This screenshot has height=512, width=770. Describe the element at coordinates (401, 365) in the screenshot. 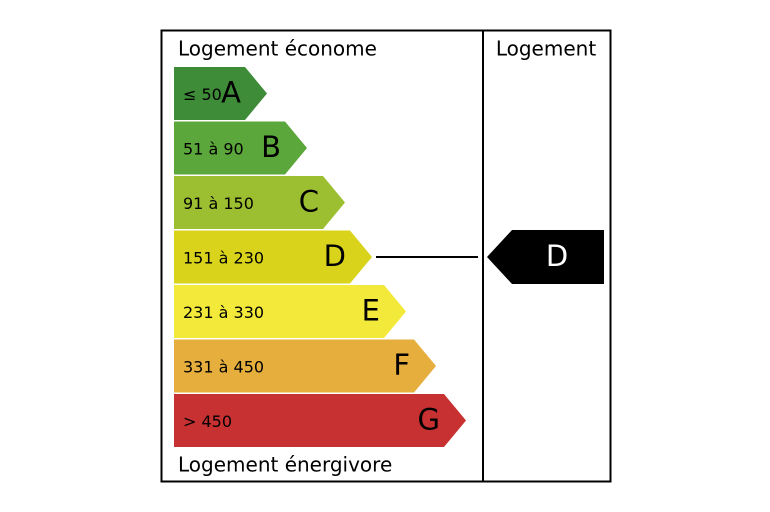

I see `rating-letter: F` at that location.